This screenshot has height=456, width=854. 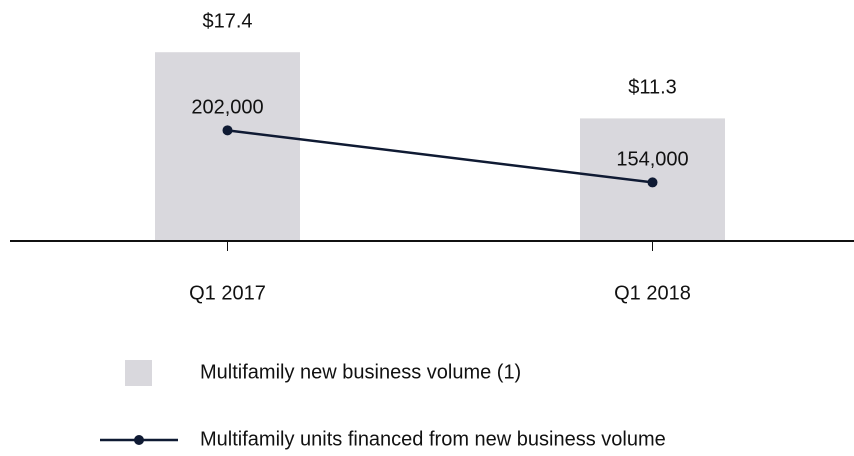 I want to click on bar-value-label: $11.3, so click(x=652, y=88).